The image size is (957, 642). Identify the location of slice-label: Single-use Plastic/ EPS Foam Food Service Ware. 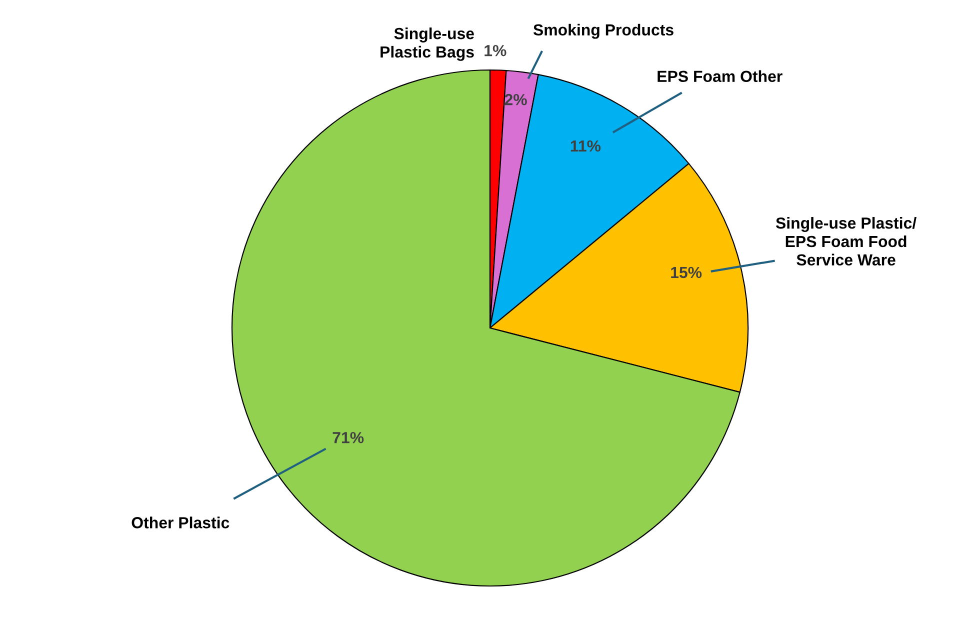
(846, 241).